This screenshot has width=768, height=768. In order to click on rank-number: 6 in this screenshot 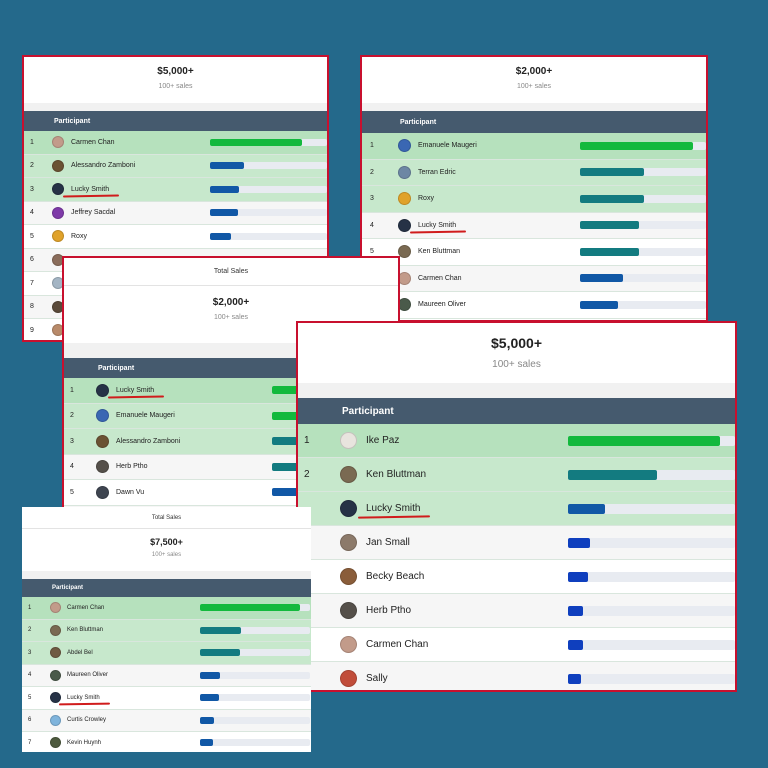, I will do `click(30, 720)`.